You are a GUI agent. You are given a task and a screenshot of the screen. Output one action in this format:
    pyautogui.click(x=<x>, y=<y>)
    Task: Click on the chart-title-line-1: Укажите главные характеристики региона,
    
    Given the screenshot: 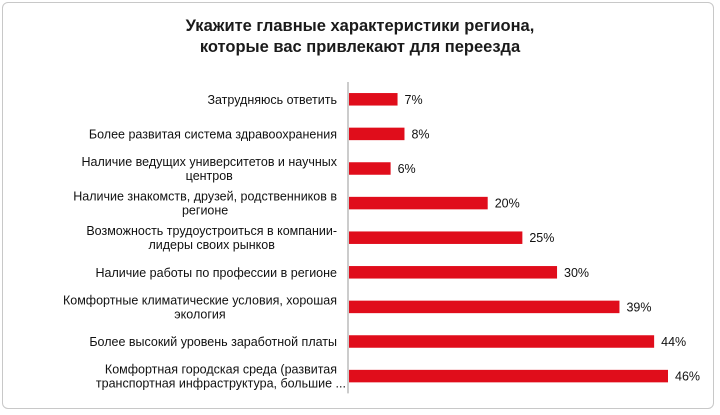 What is the action you would take?
    pyautogui.click(x=360, y=26)
    